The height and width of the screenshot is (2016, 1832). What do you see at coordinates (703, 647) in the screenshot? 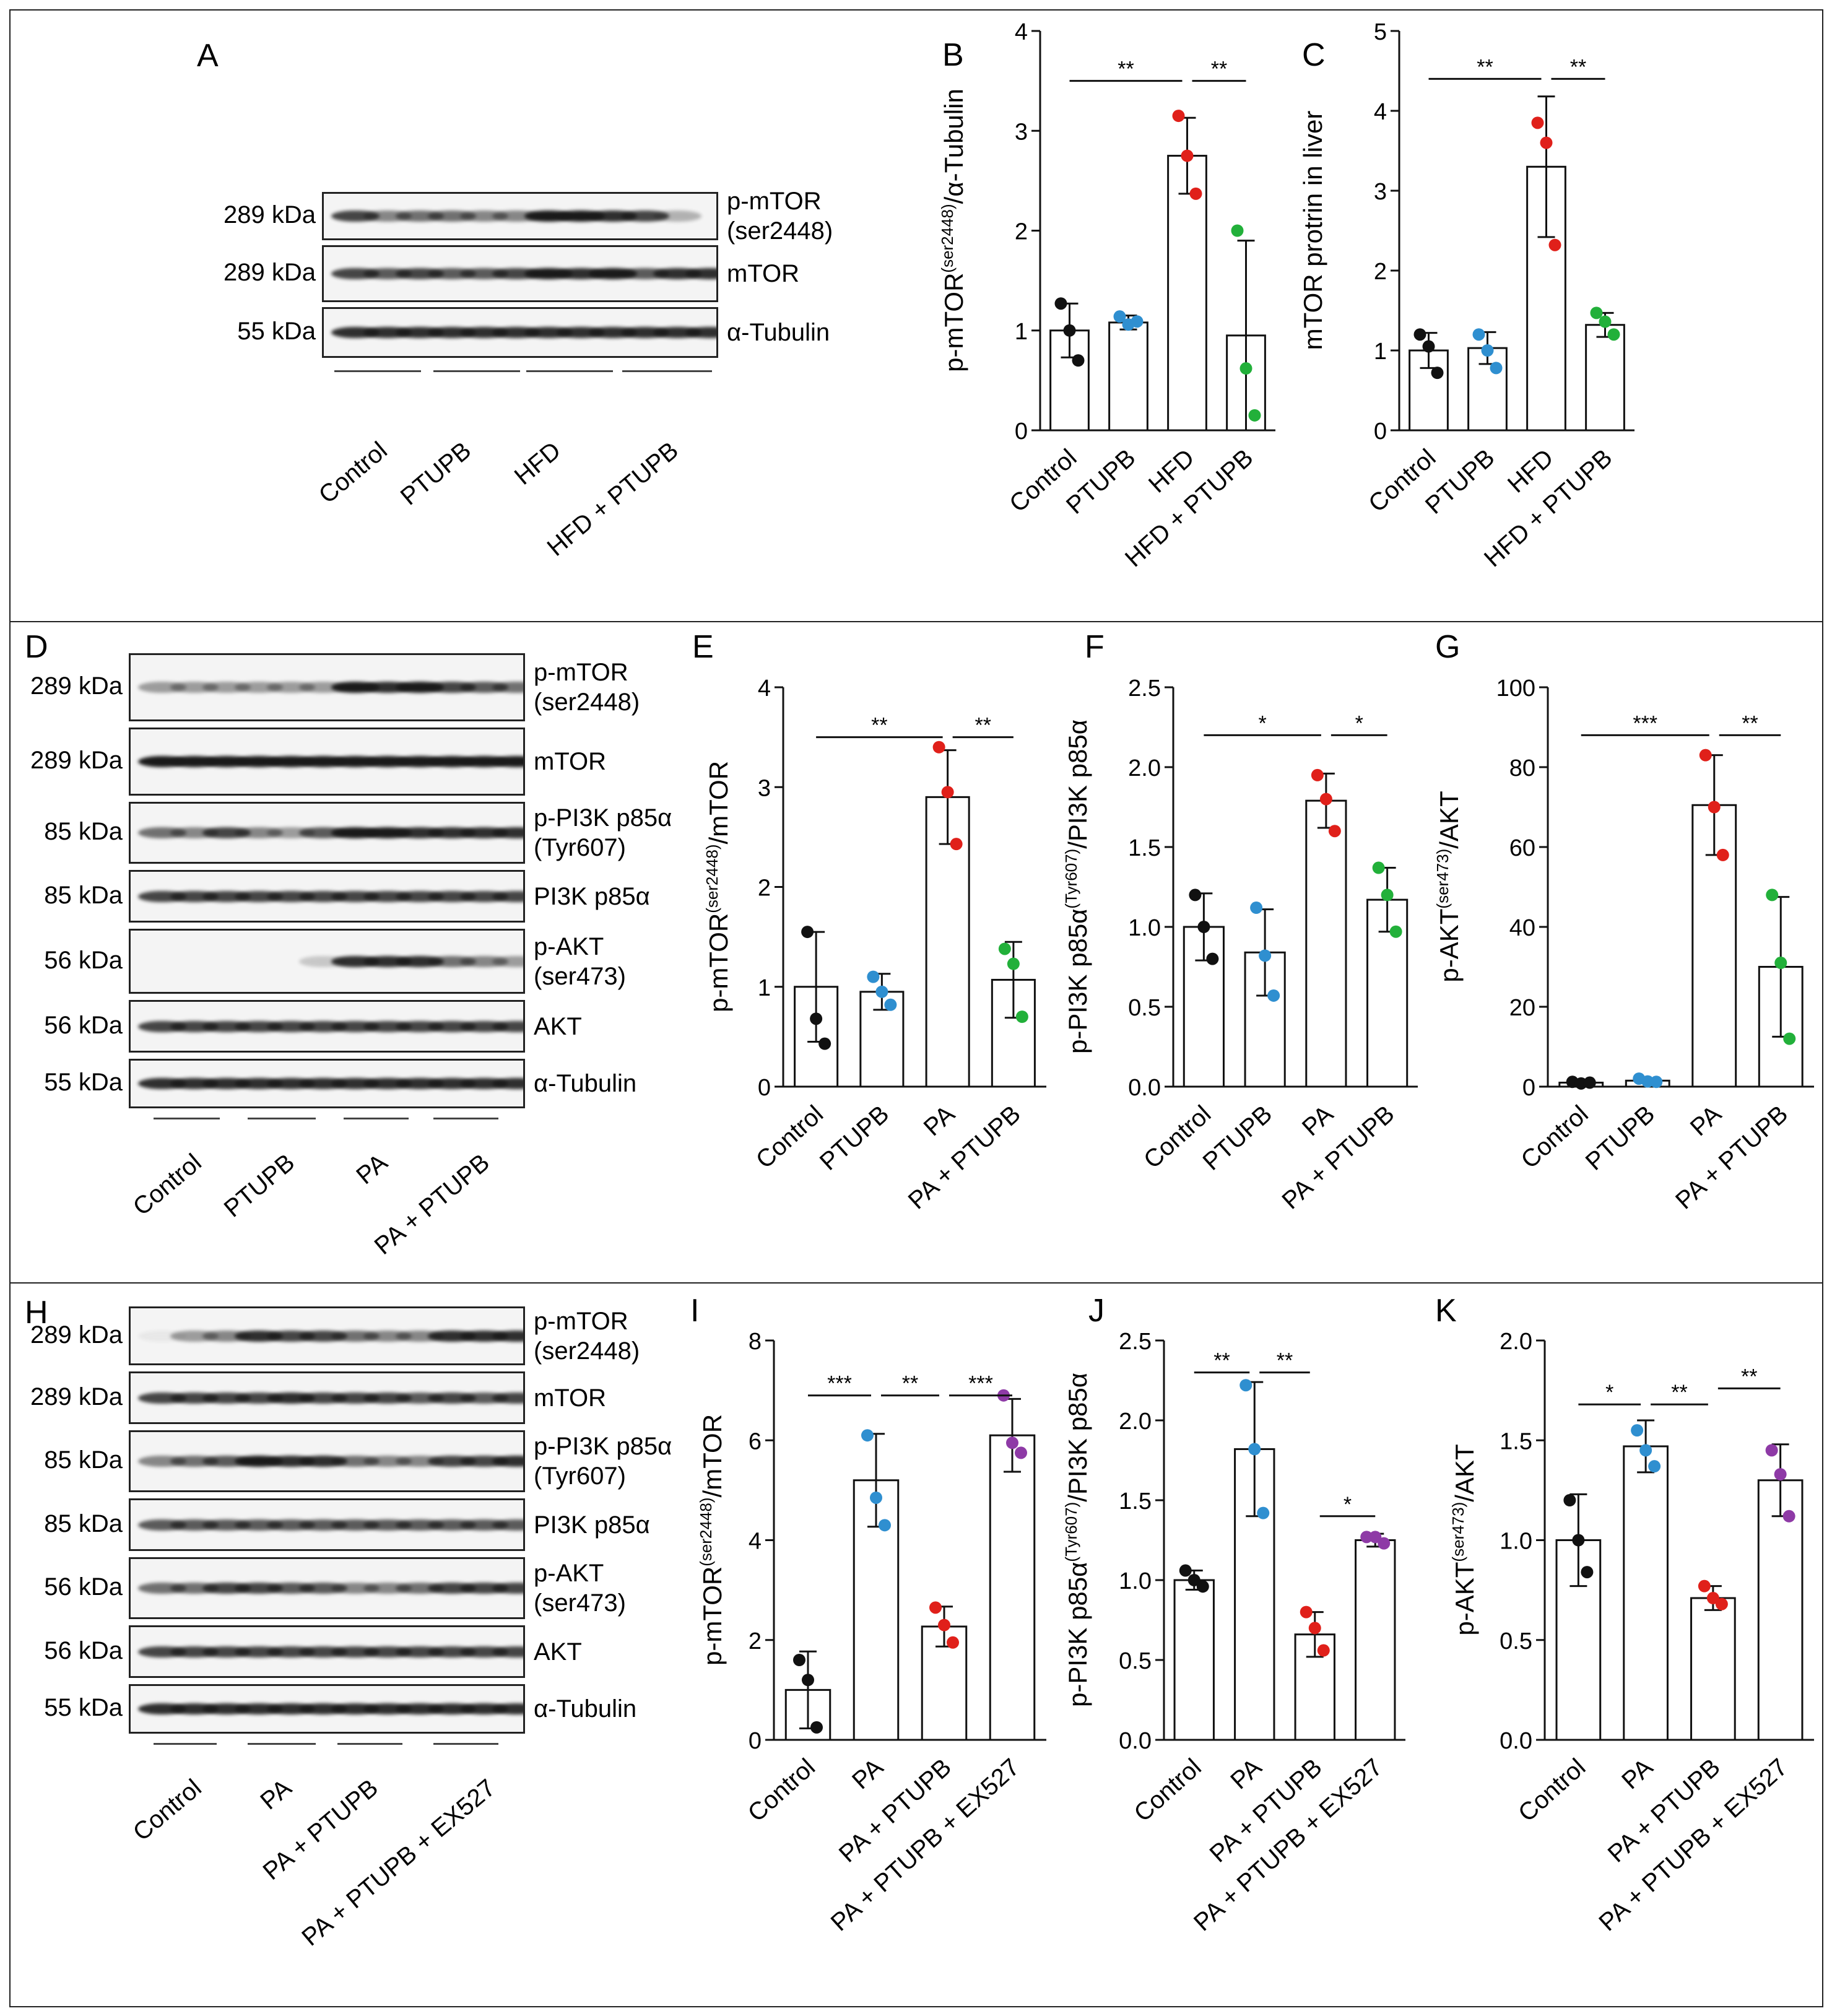
I see `panel-label-E: E` at bounding box center [703, 647].